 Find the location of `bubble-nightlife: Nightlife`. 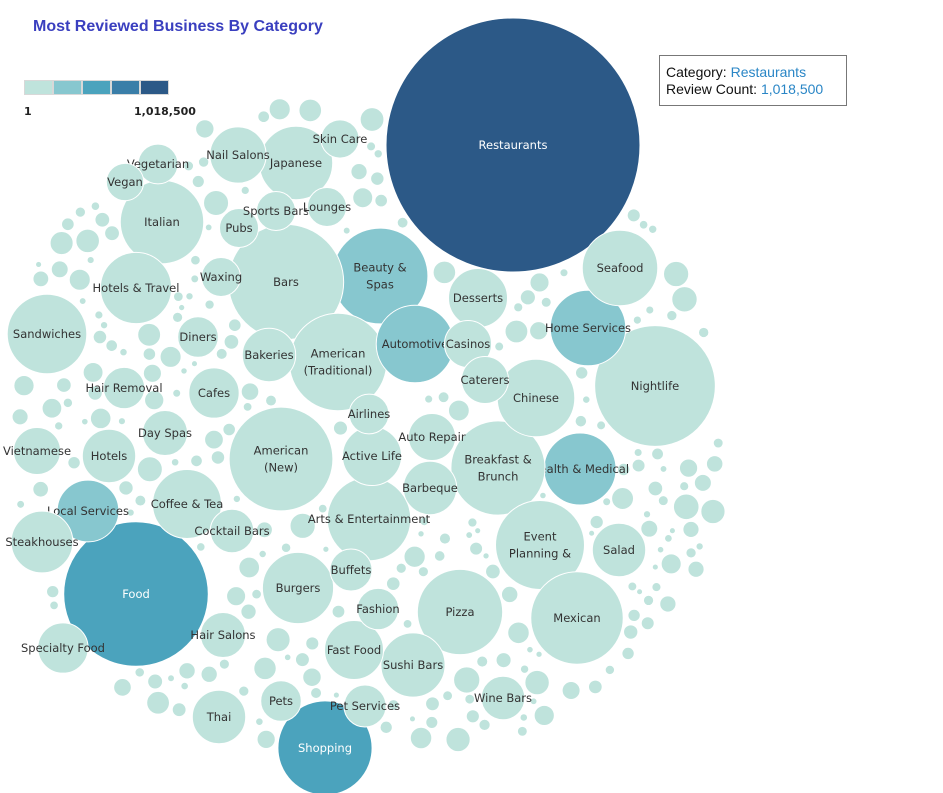

bubble-nightlife: Nightlife is located at coordinates (655, 386).